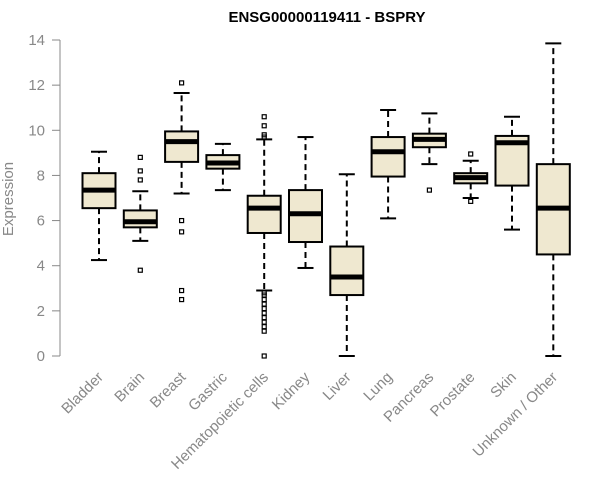 This screenshot has height=500, width=600. I want to click on y-tick-label: 14, so click(36, 40).